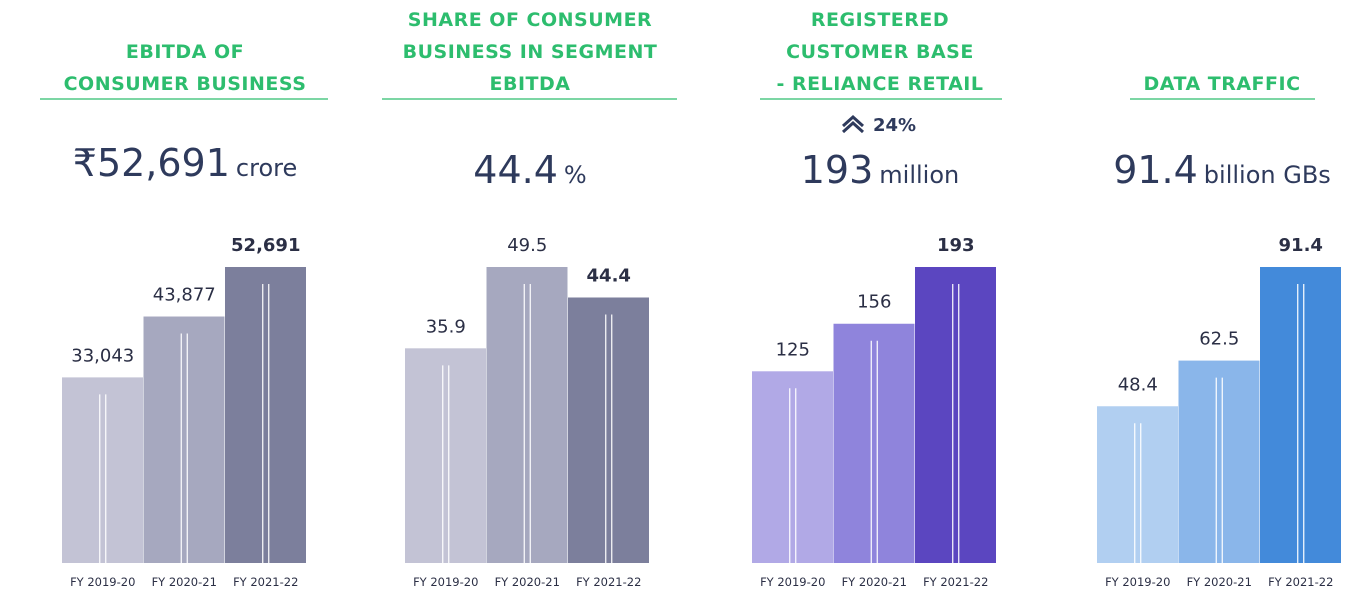  What do you see at coordinates (1267, 175) in the screenshot?
I see `headline-unit: billion GBs` at bounding box center [1267, 175].